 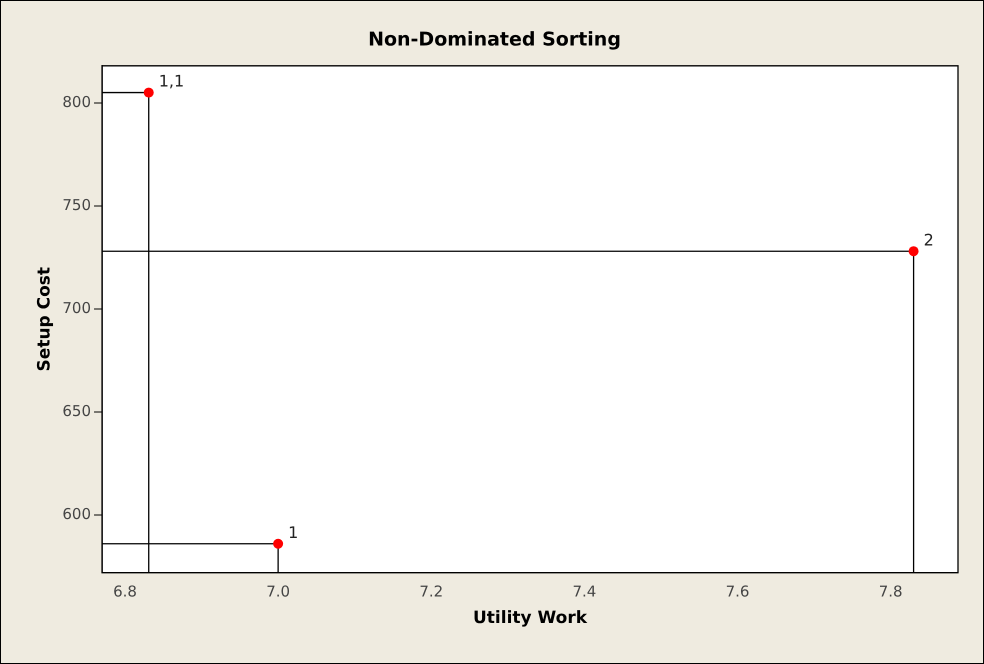 What do you see at coordinates (44, 319) in the screenshot?
I see `y-axis-title: Setup Cost` at bounding box center [44, 319].